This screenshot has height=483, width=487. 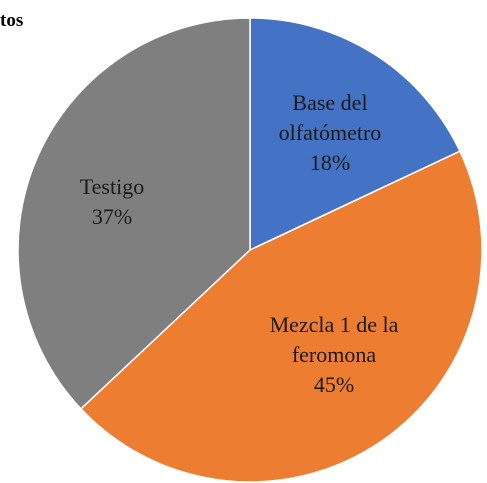 I want to click on category-label: Mezcla 1 de la feromona, so click(x=334, y=339).